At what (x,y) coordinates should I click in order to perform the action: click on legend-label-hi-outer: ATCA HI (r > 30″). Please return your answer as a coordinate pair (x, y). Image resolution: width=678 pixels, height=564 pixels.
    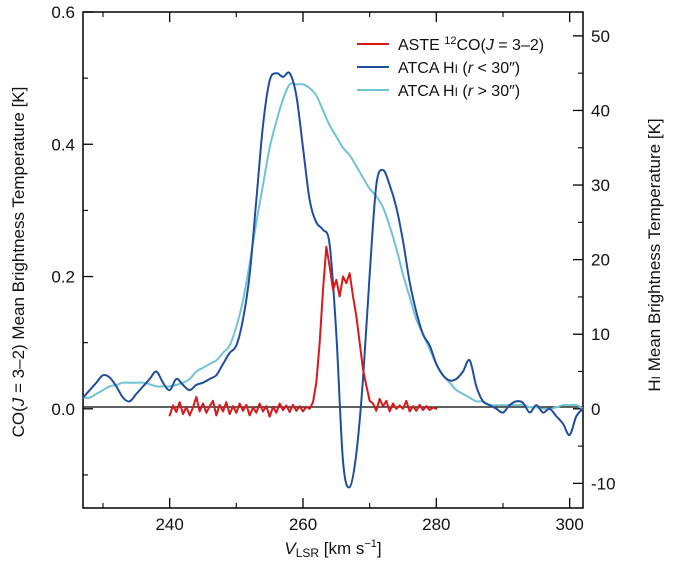
    Looking at the image, I should click on (459, 91).